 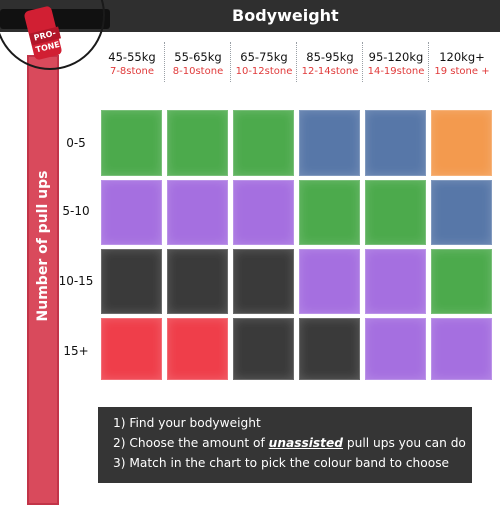 What do you see at coordinates (461, 143) in the screenshot?
I see `band-cell-orange` at bounding box center [461, 143].